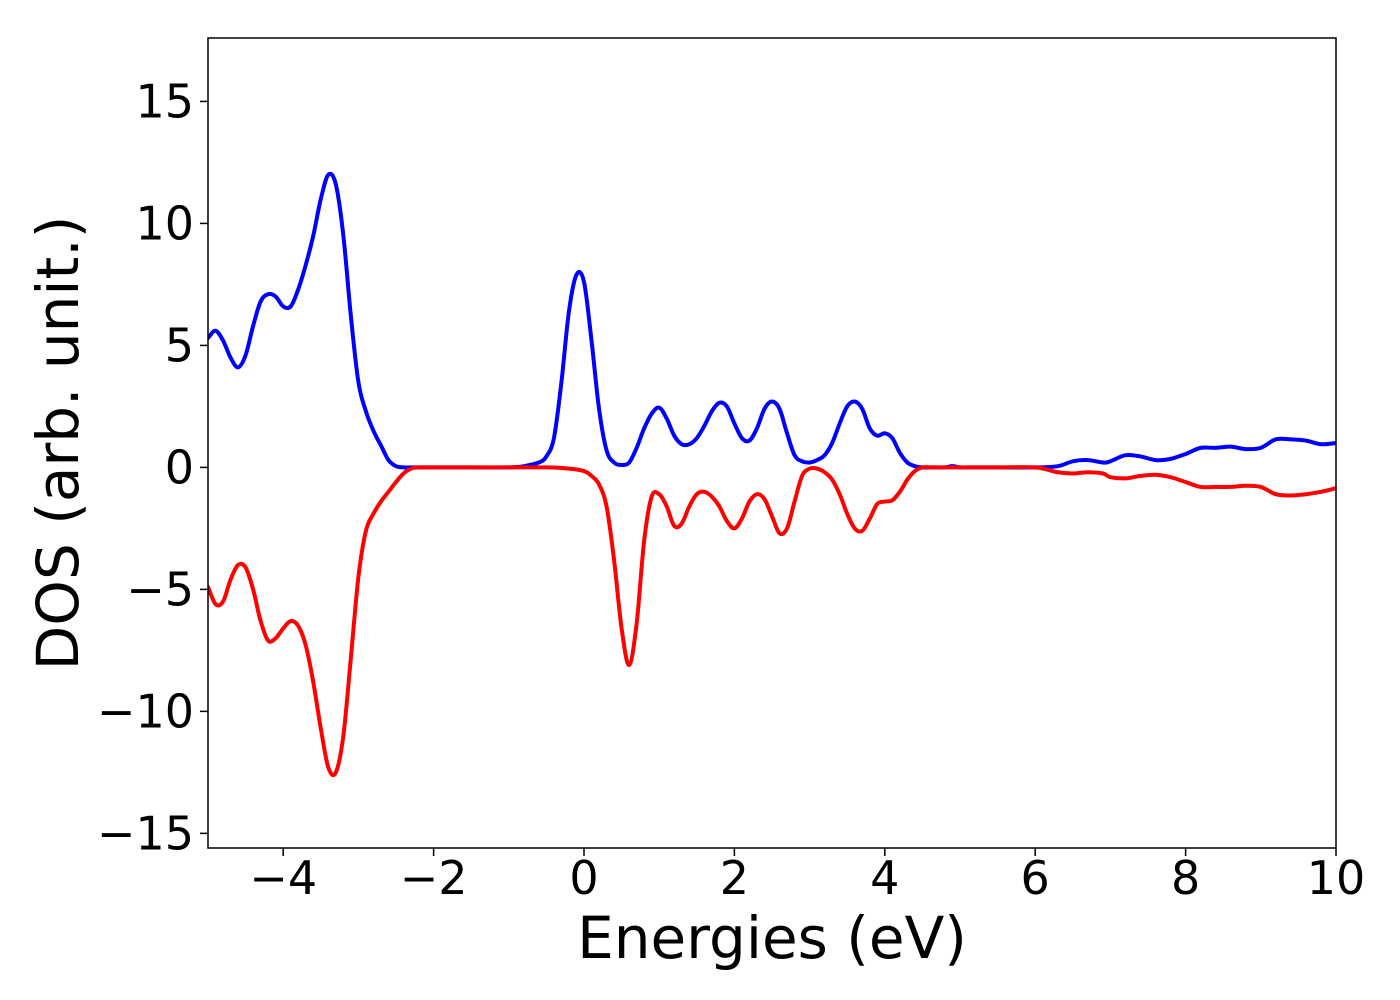  What do you see at coordinates (160, 589) in the screenshot?
I see `y-tick-label: −5` at bounding box center [160, 589].